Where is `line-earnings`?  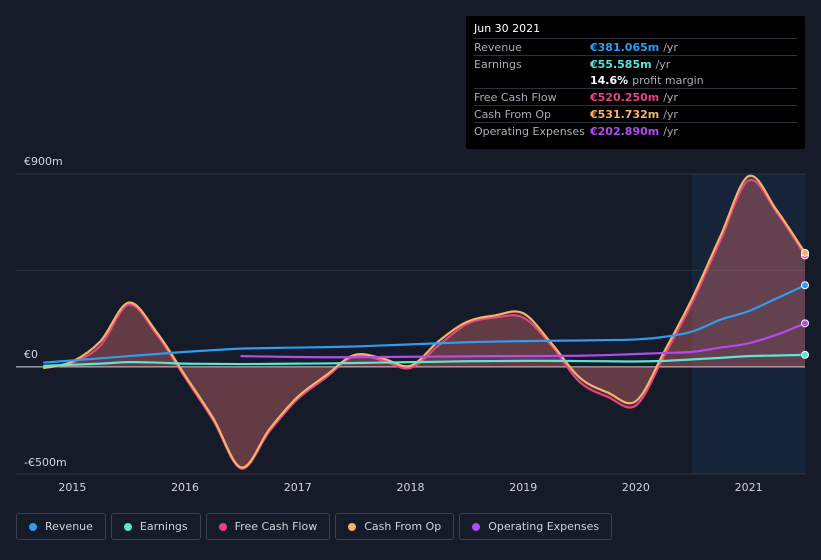
line-earnings is located at coordinates (425, 360).